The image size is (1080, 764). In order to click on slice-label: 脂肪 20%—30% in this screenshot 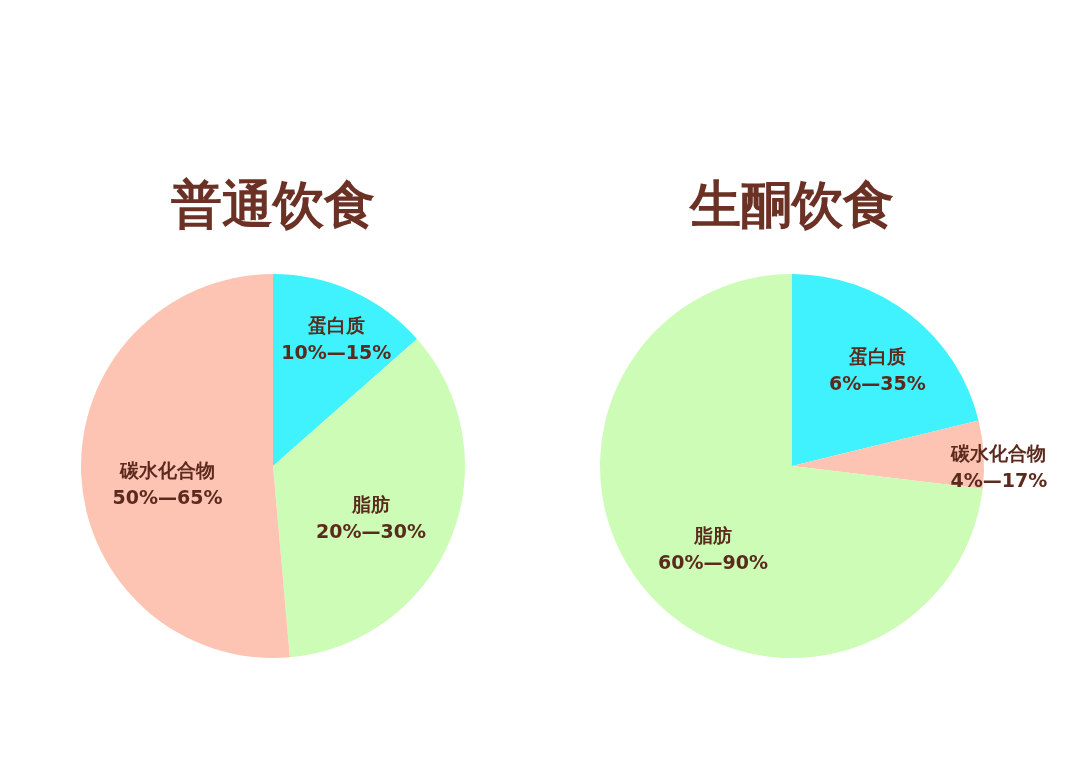, I will do `click(371, 518)`.